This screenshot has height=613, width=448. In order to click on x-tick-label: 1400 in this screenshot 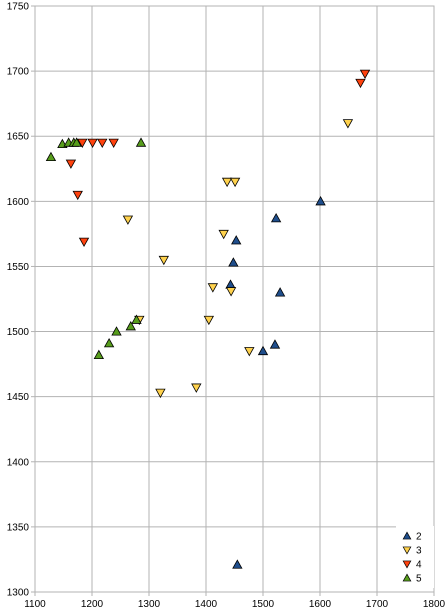, I will do `click(206, 604)`.